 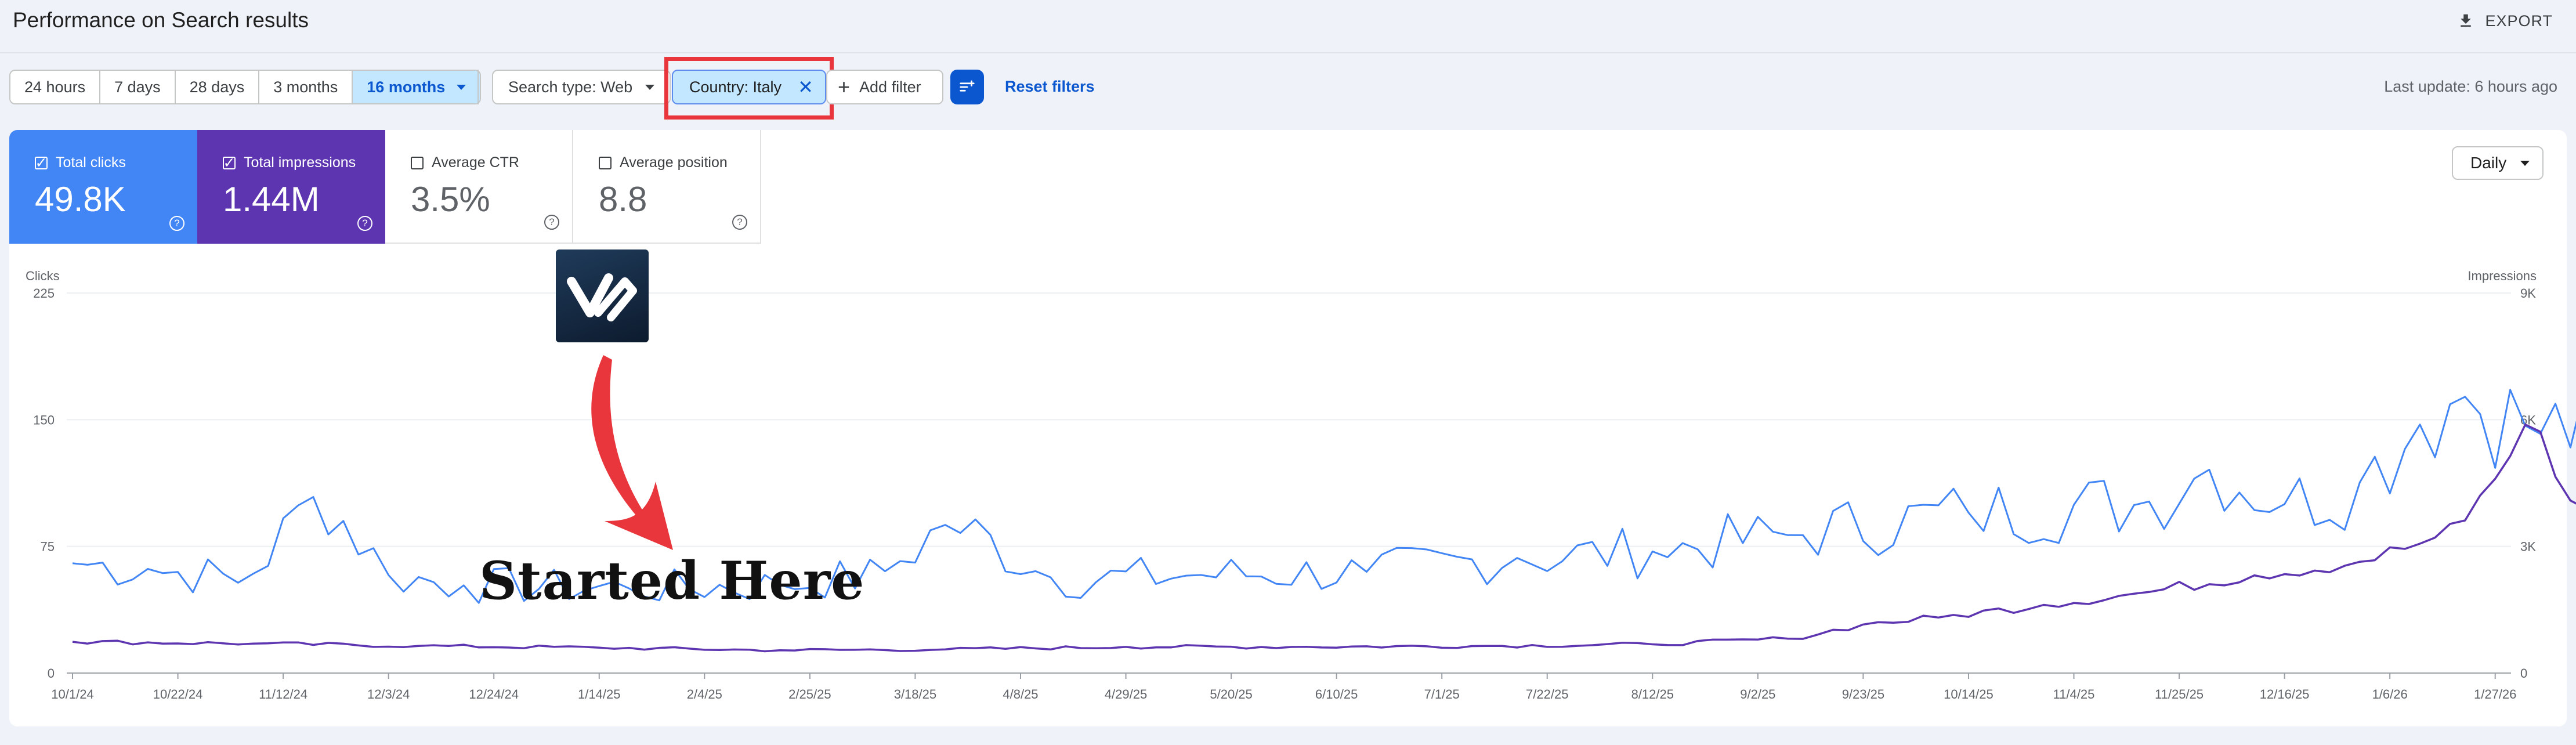 What do you see at coordinates (44, 294) in the screenshot?
I see `left-tick-label: 225` at bounding box center [44, 294].